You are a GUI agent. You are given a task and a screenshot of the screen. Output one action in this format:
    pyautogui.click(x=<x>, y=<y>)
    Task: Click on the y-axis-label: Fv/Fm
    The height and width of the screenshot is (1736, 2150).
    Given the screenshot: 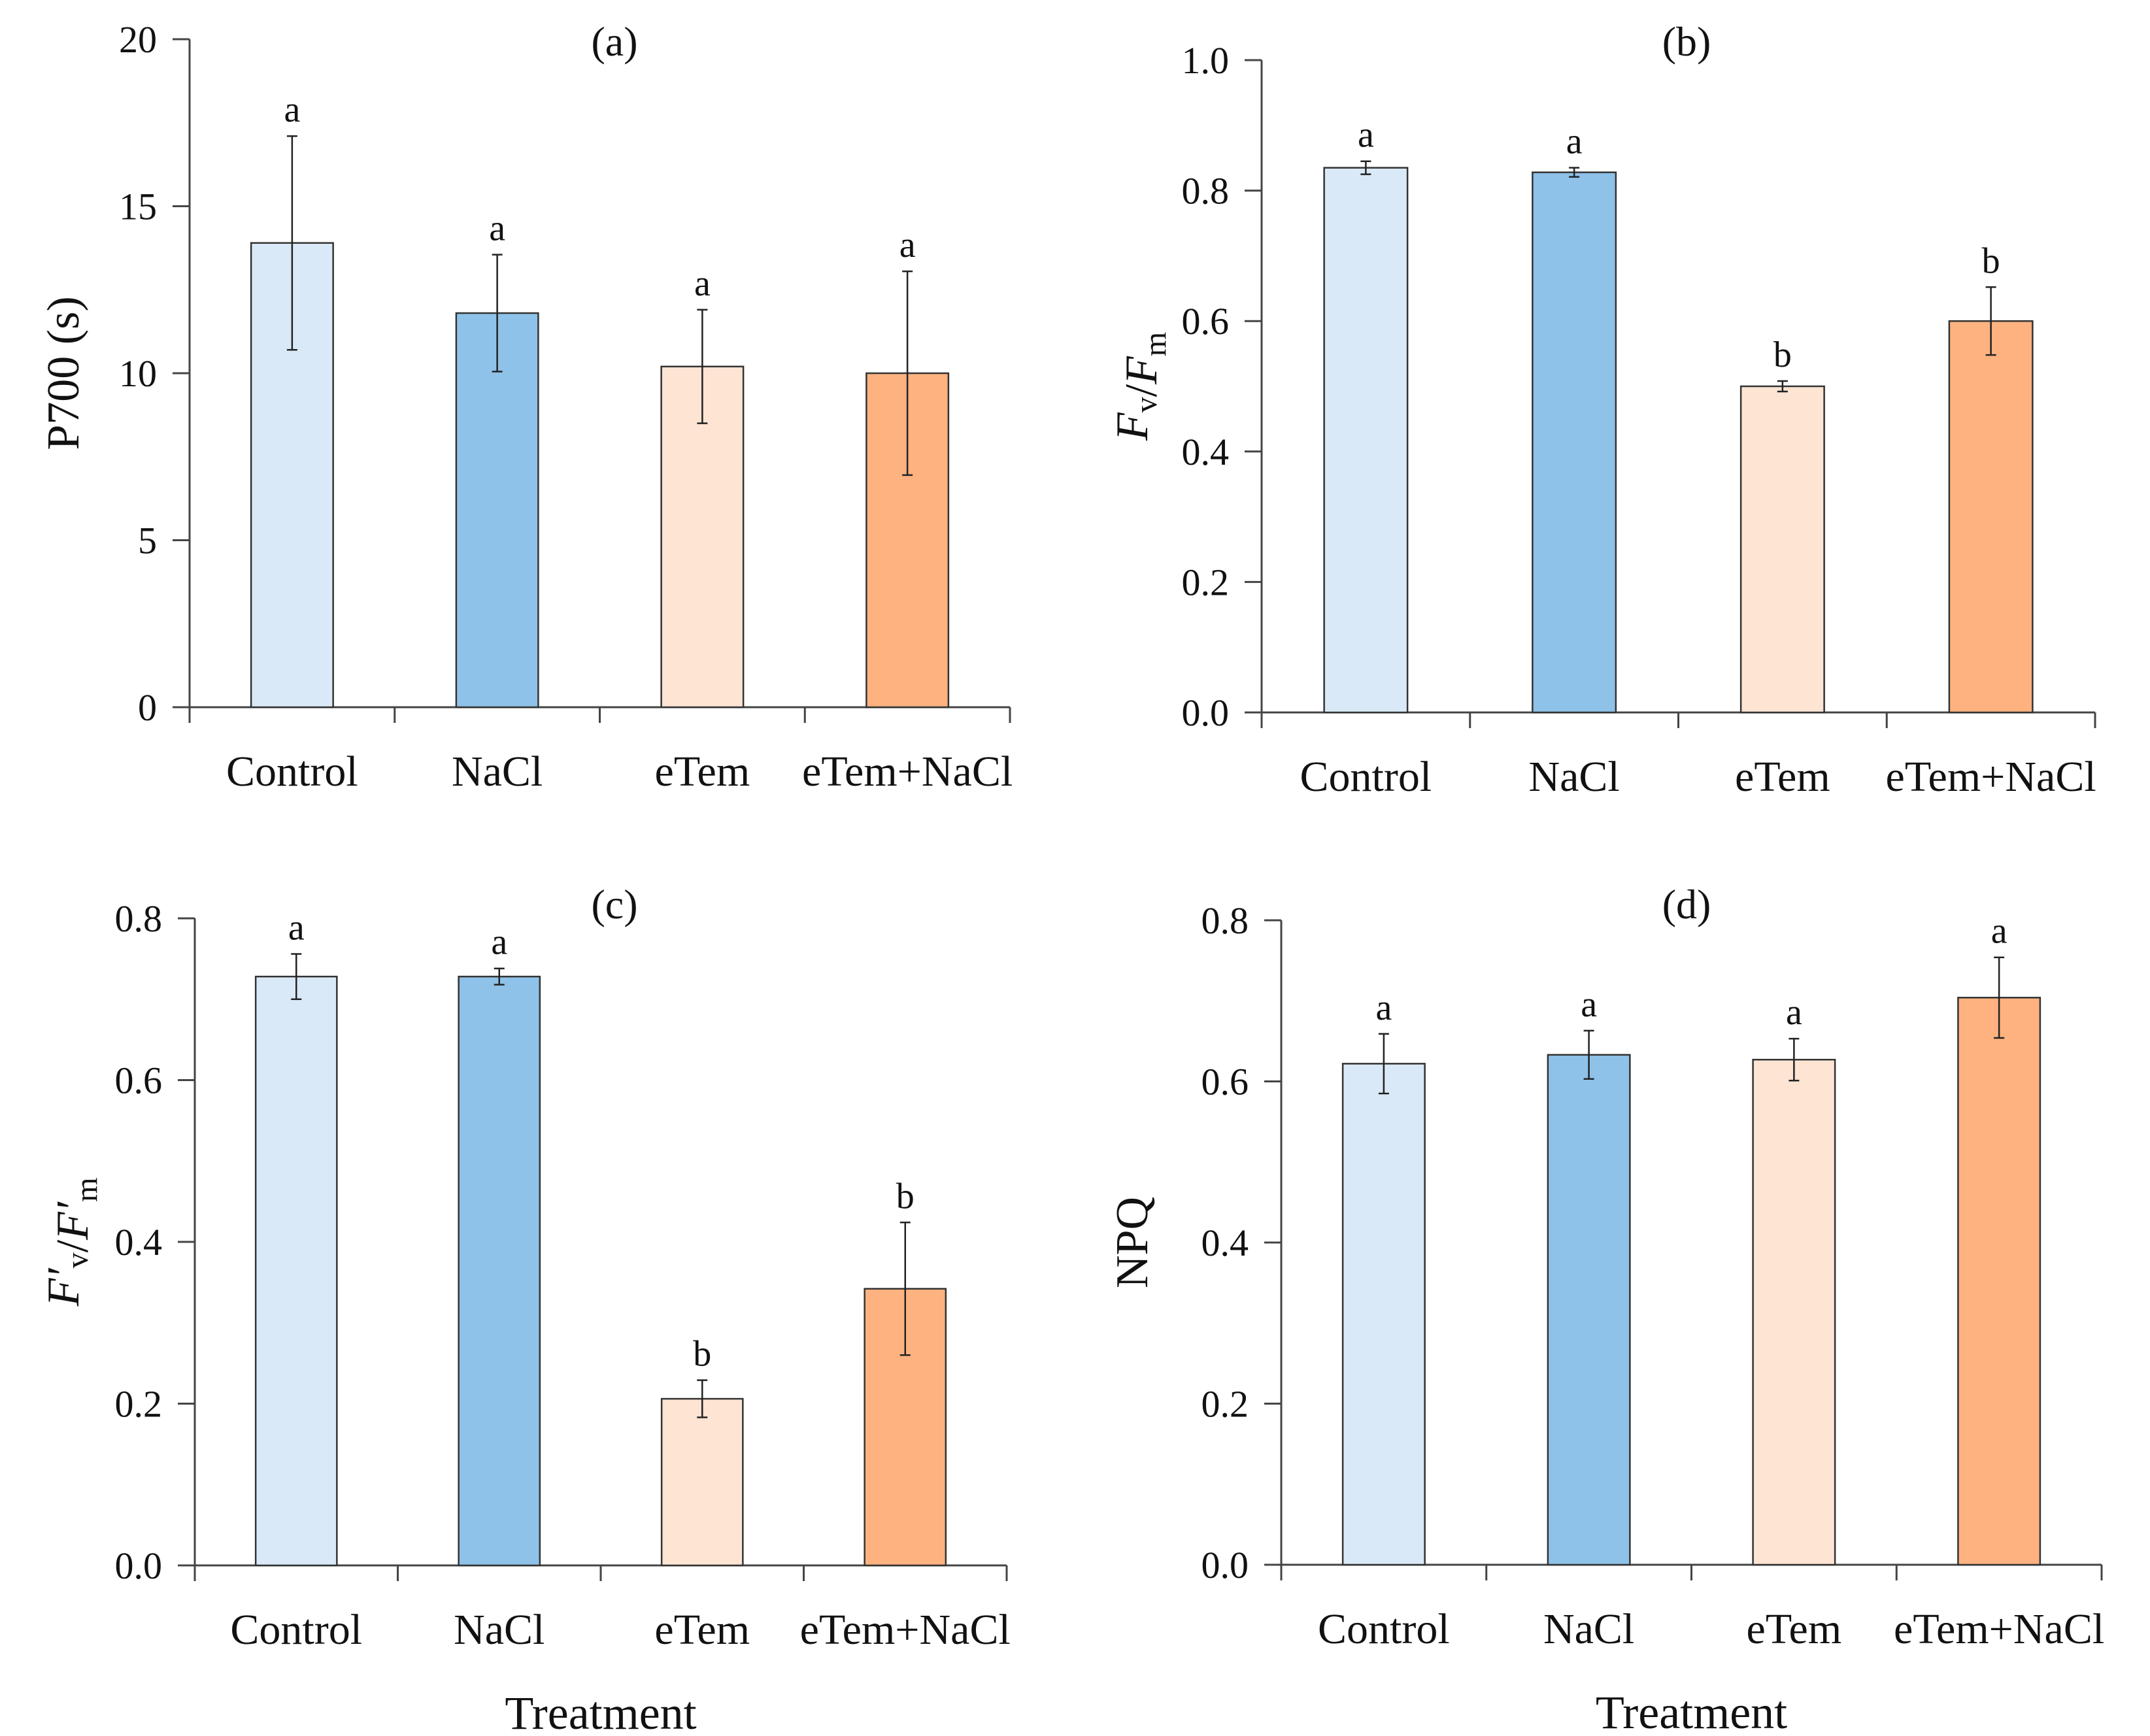 What is the action you would take?
    pyautogui.click(x=1140, y=386)
    